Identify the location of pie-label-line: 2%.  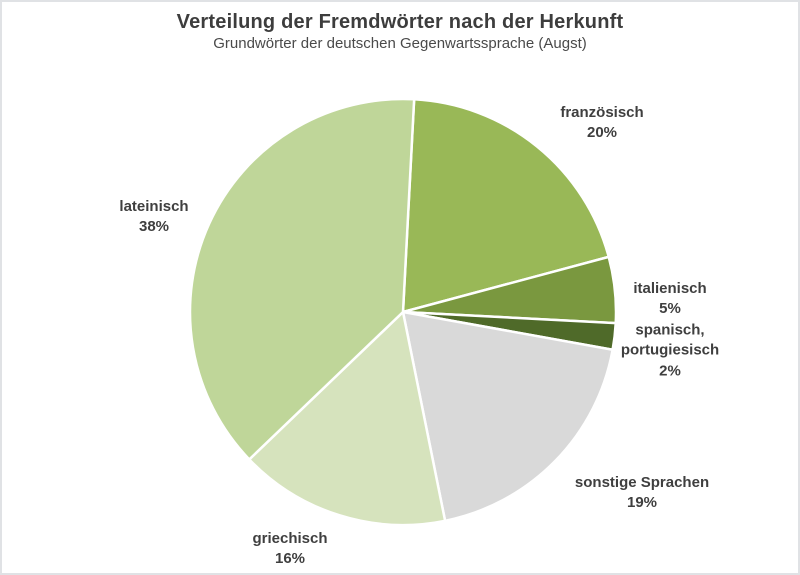
(670, 371).